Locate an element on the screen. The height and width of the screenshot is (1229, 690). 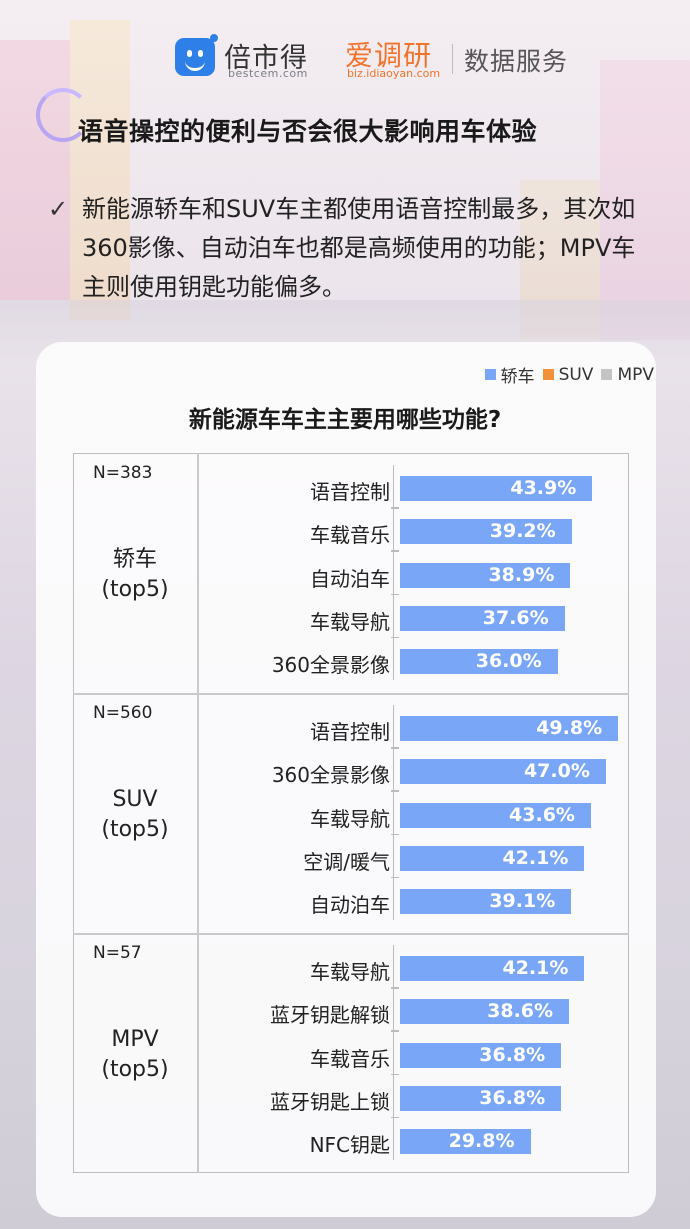
group-label: MPV (top5) is located at coordinates (135, 1054).